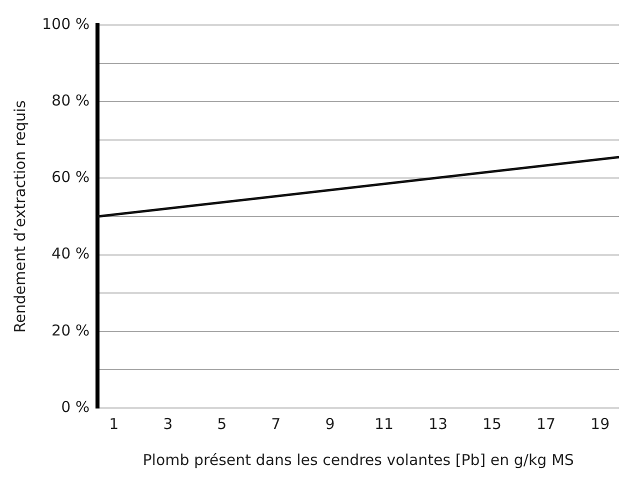 The image size is (633, 482). I want to click on x-tick-label: 19, so click(600, 423).